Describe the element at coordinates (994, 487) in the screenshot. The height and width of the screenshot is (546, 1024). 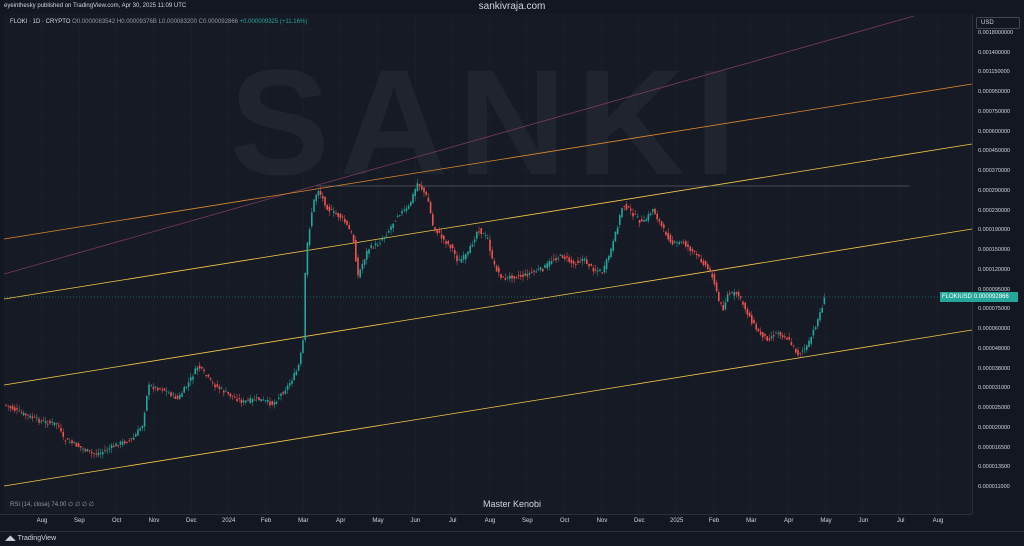
I see `price-tick-label: 0.000011000` at that location.